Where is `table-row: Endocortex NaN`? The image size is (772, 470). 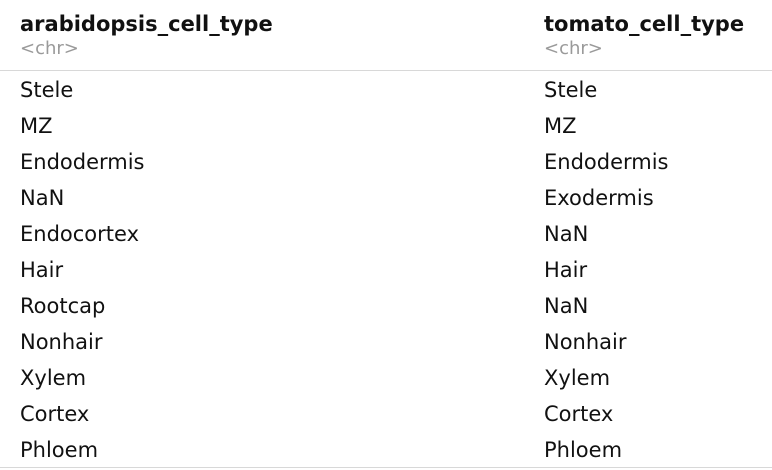 table-row: Endocortex NaN is located at coordinates (386, 234).